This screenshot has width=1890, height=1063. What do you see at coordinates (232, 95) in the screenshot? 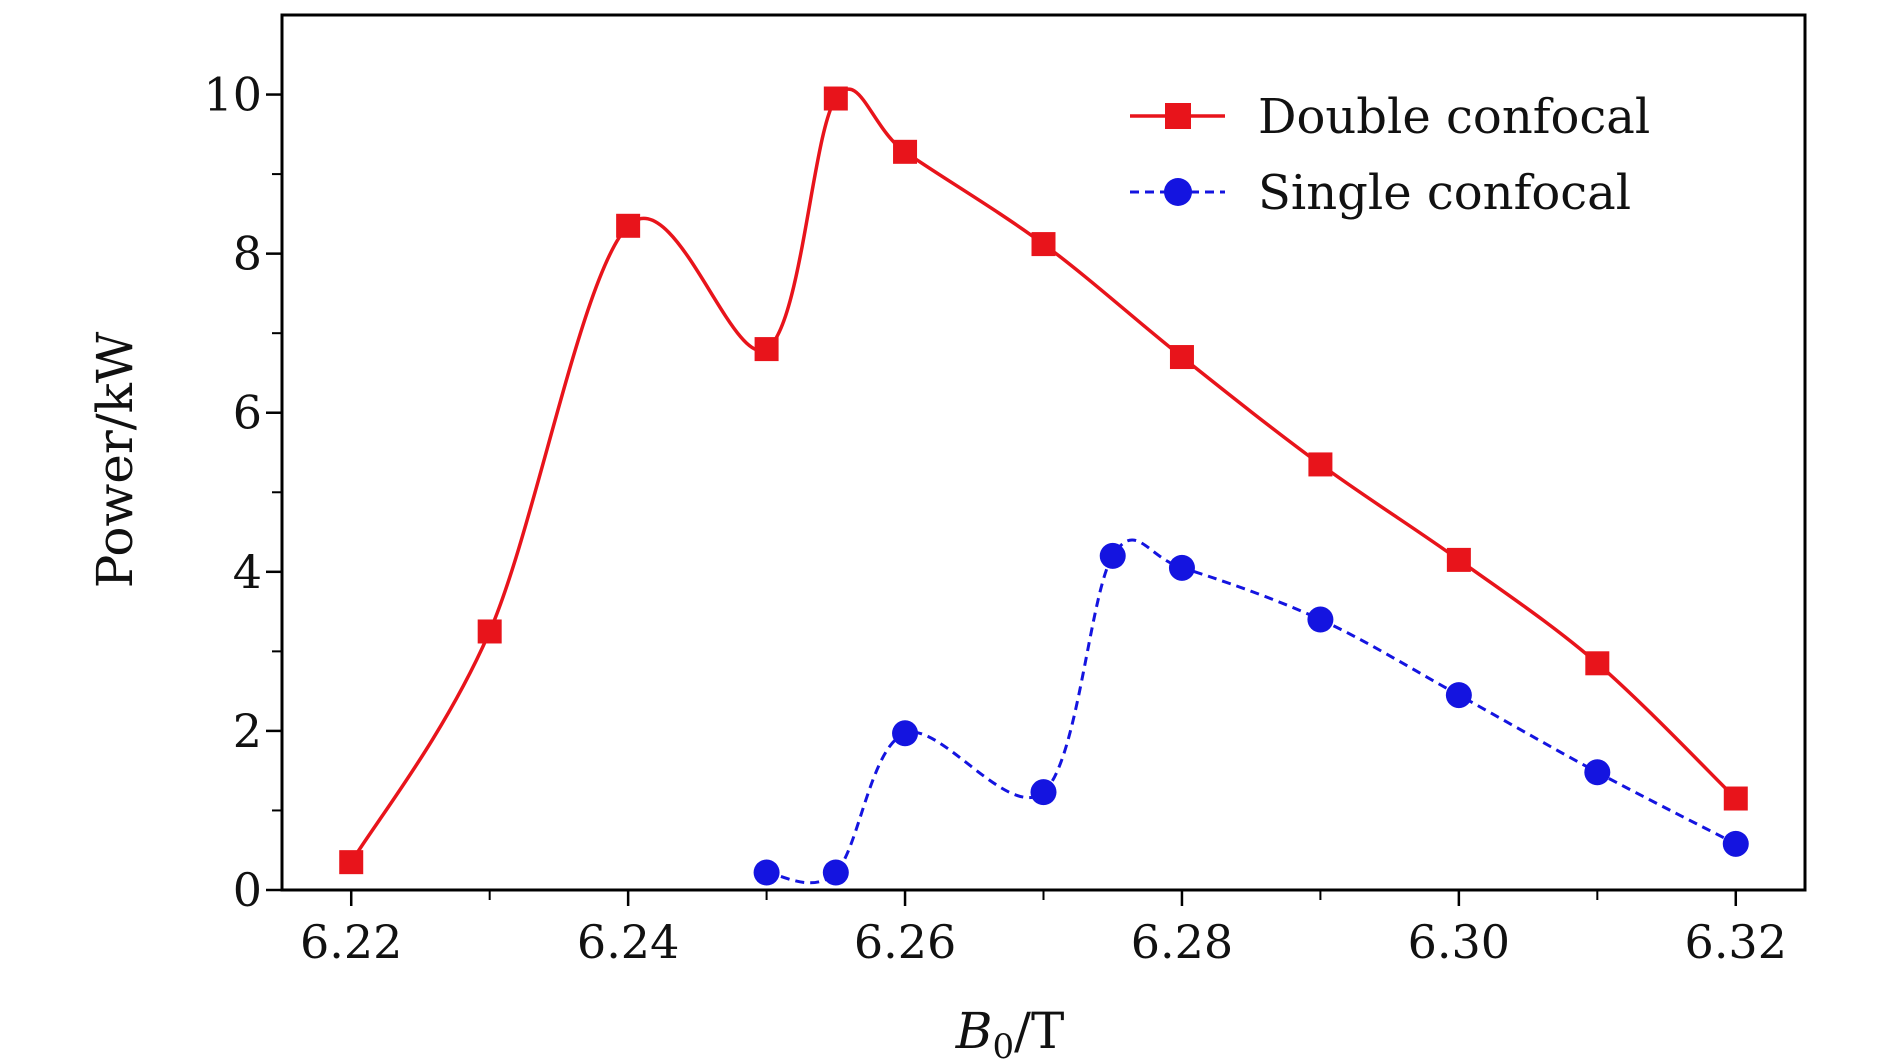
I see `y-tick-label: 10` at bounding box center [232, 95].